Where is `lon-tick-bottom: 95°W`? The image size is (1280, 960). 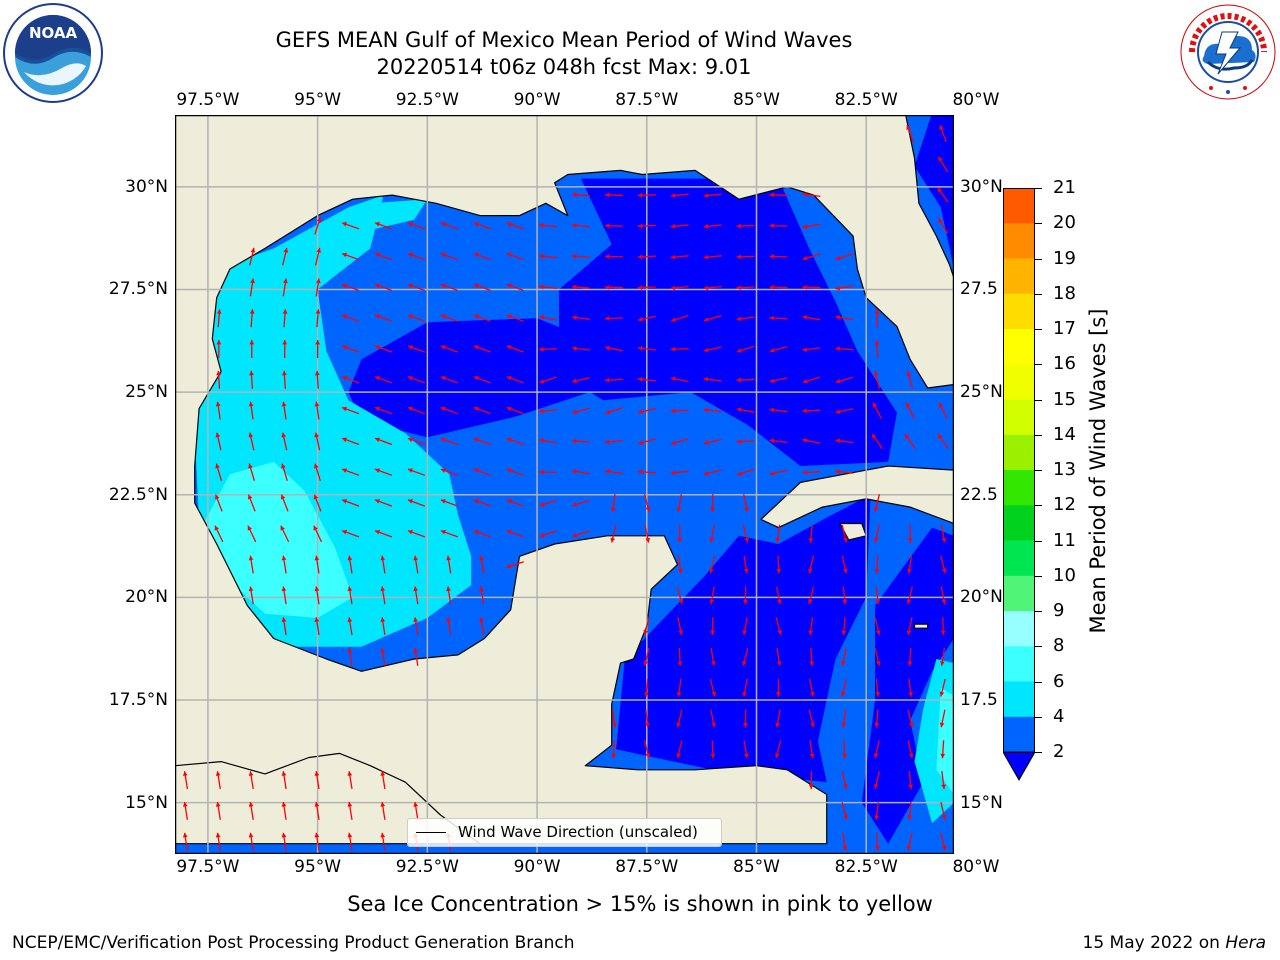 lon-tick-bottom: 95°W is located at coordinates (318, 867).